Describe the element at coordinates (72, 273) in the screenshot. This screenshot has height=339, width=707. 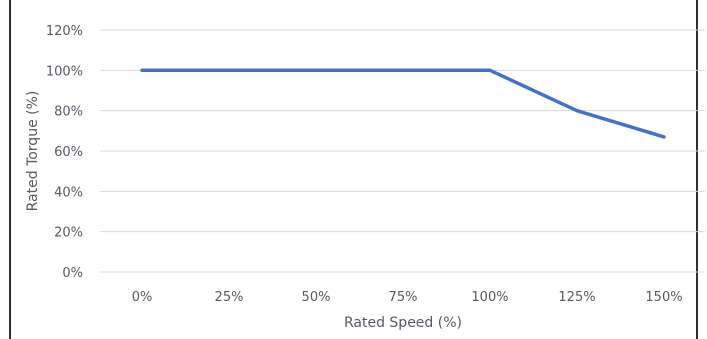
I see `y-tick-label: 0%` at that location.